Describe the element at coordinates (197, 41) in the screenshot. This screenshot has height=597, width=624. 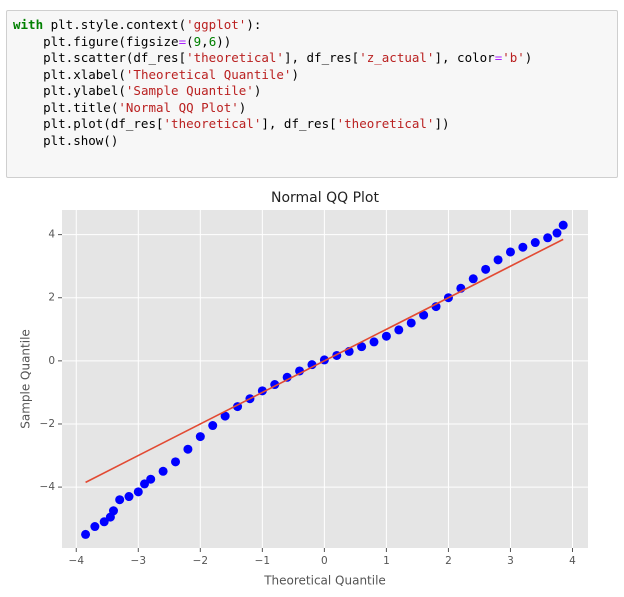
I see `code-token: 9` at that location.